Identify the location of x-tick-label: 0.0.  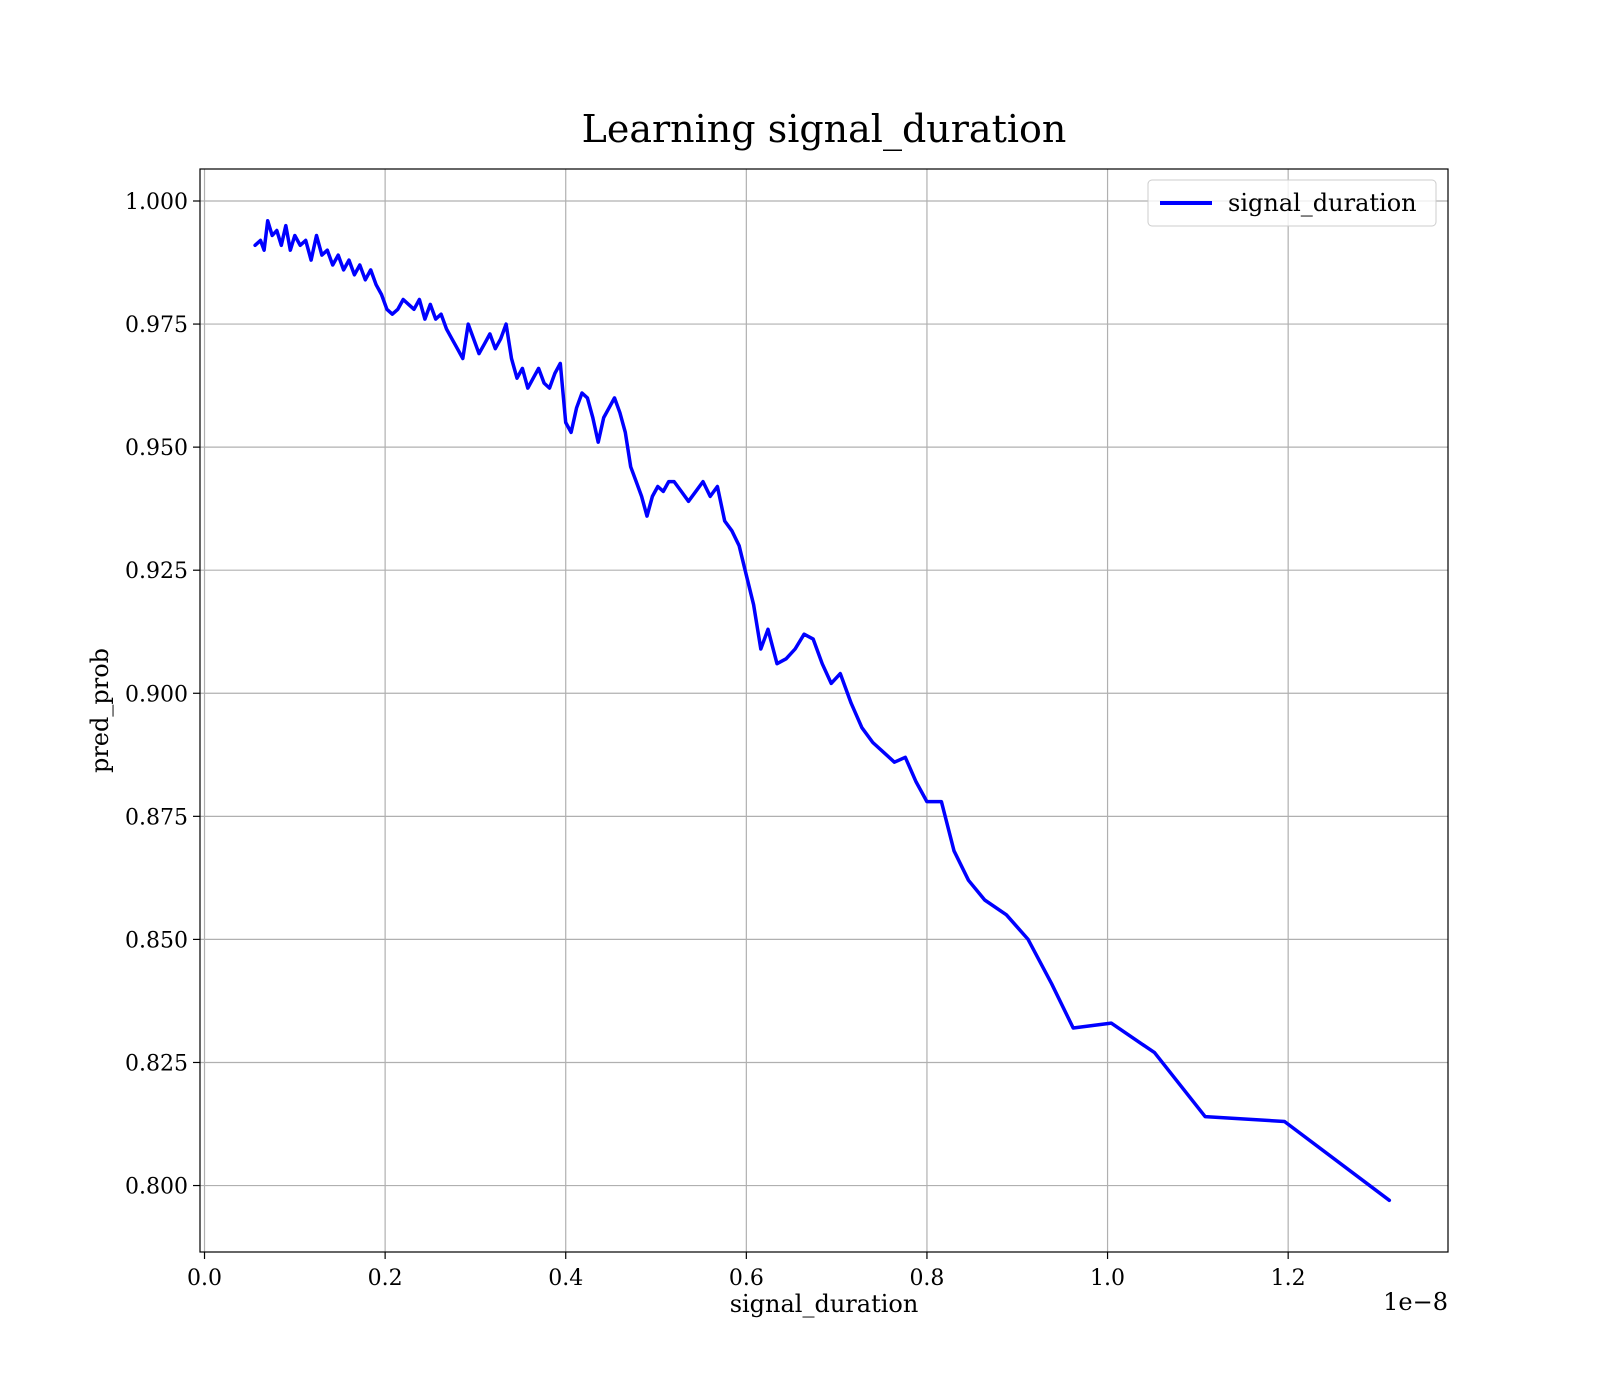
(204, 1278).